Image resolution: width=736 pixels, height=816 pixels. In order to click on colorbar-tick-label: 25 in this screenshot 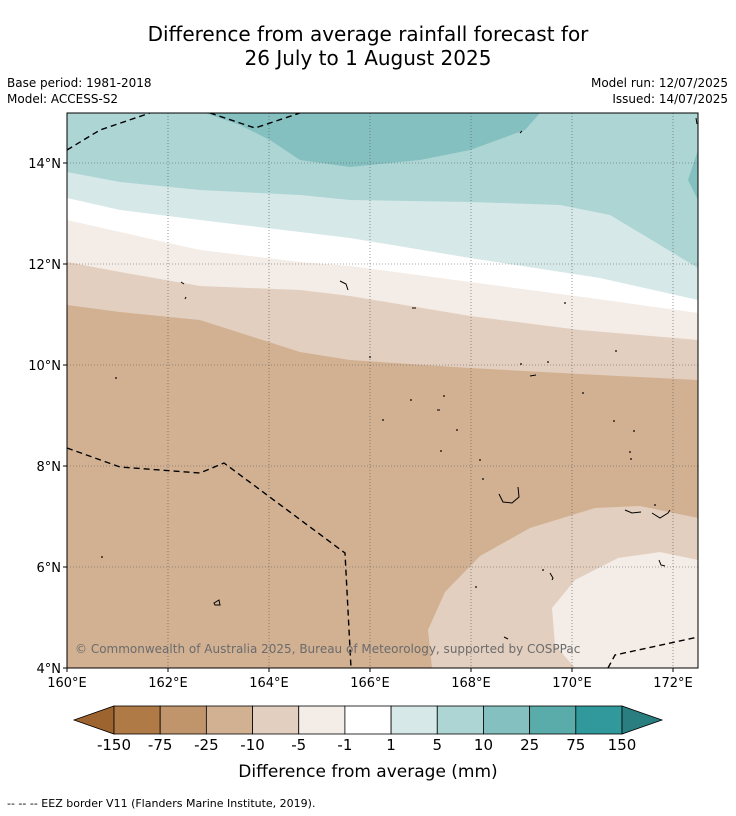, I will do `click(530, 745)`.